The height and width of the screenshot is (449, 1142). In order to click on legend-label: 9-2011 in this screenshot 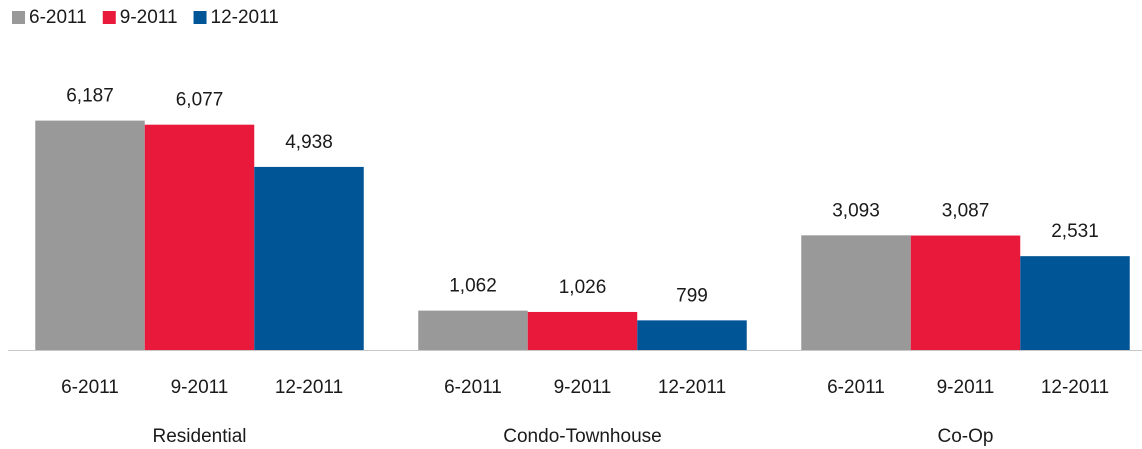, I will do `click(149, 17)`.